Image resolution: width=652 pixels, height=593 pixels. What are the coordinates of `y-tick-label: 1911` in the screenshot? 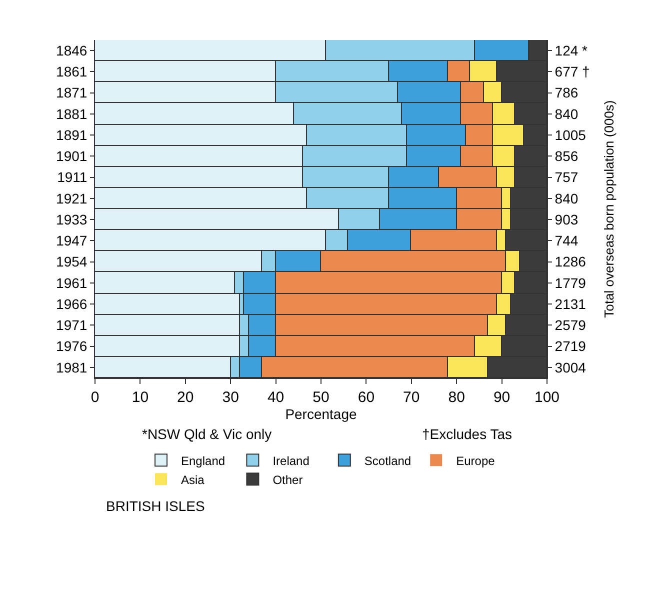 It's located at (72, 177).